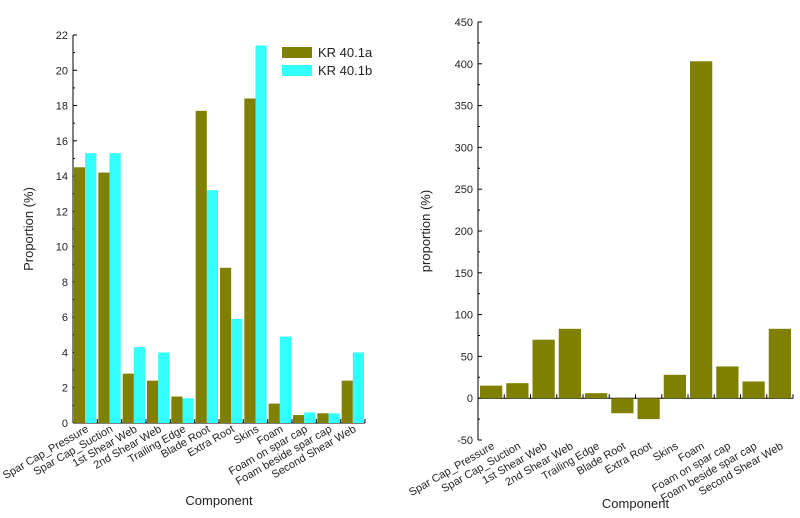  What do you see at coordinates (345, 52) in the screenshot?
I see `legend-label: KR 40.1a` at bounding box center [345, 52].